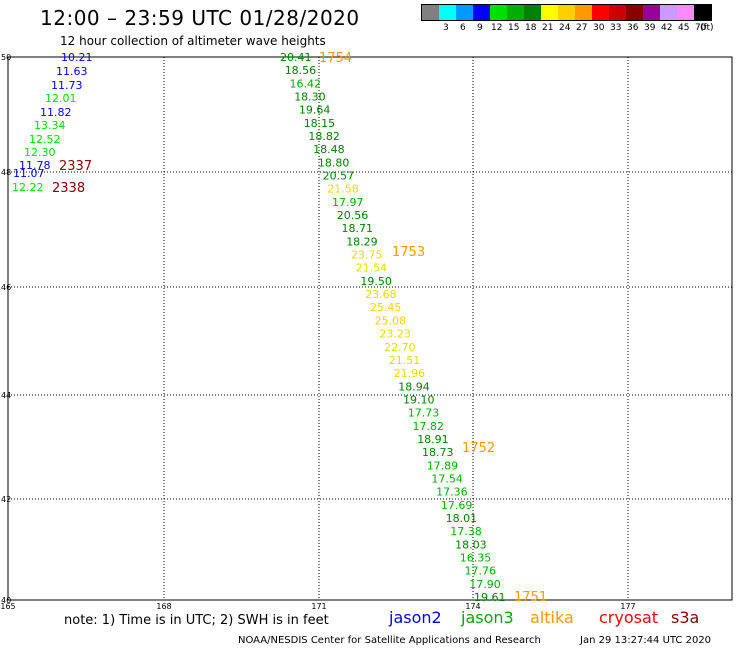 This screenshot has height=650, width=740. I want to click on track-time-label: 1752, so click(478, 448).